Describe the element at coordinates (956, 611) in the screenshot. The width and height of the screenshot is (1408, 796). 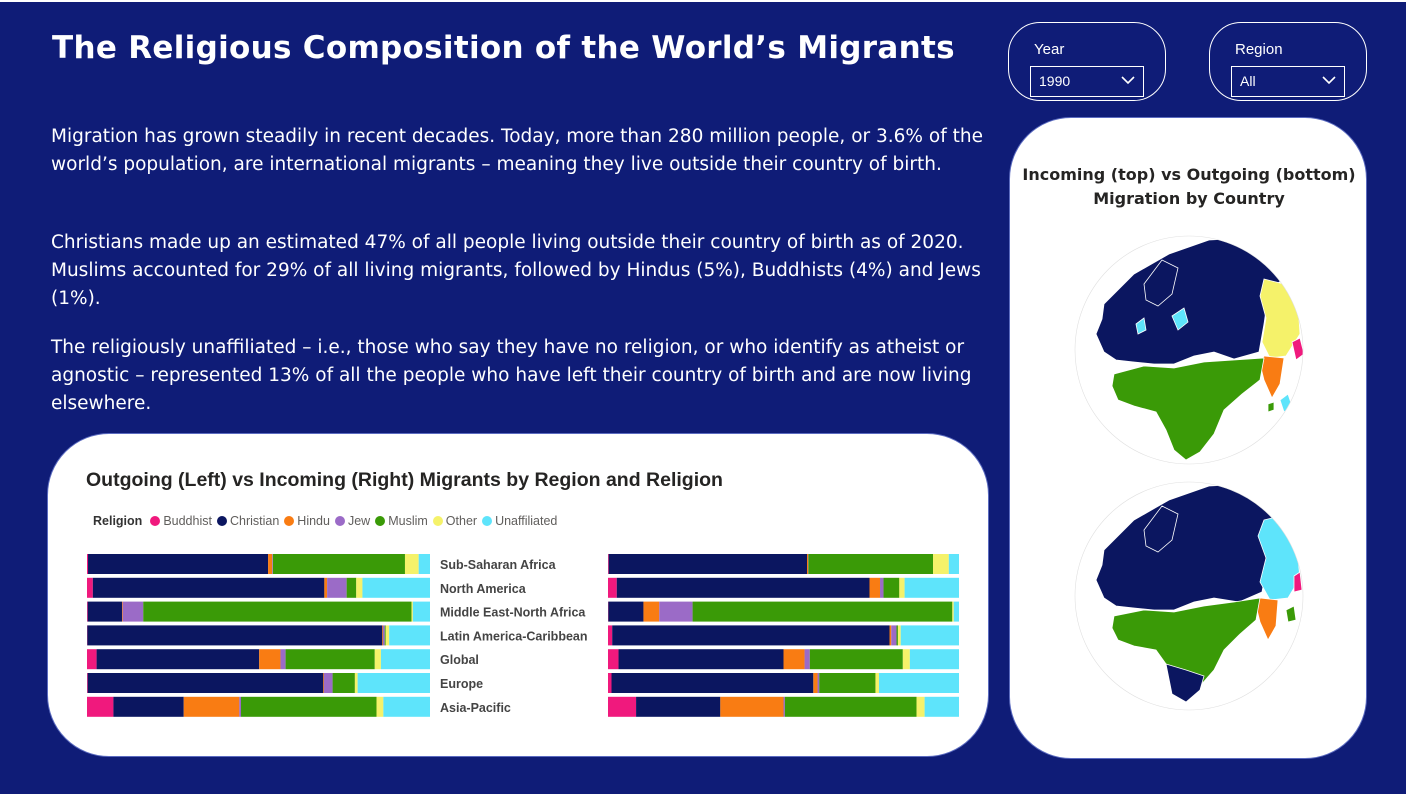
I see `incoming-bar-middle-east-north-africa-unaffiliated` at that location.